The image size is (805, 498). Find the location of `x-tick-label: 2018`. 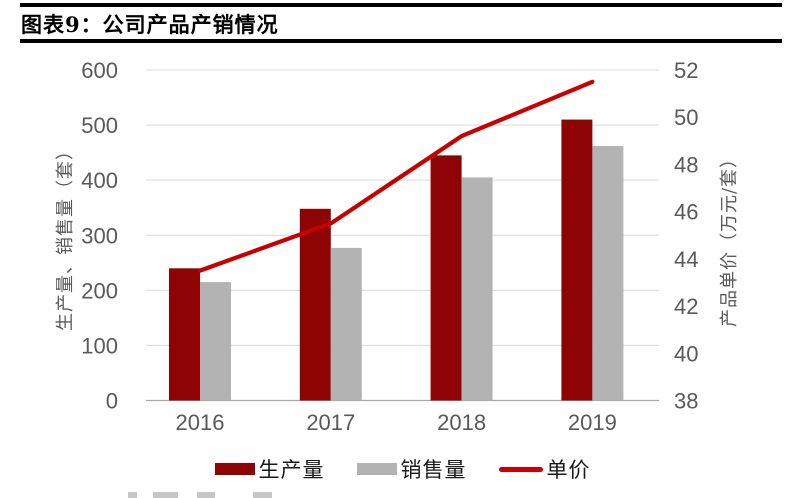

x-tick-label: 2018 is located at coordinates (461, 422).